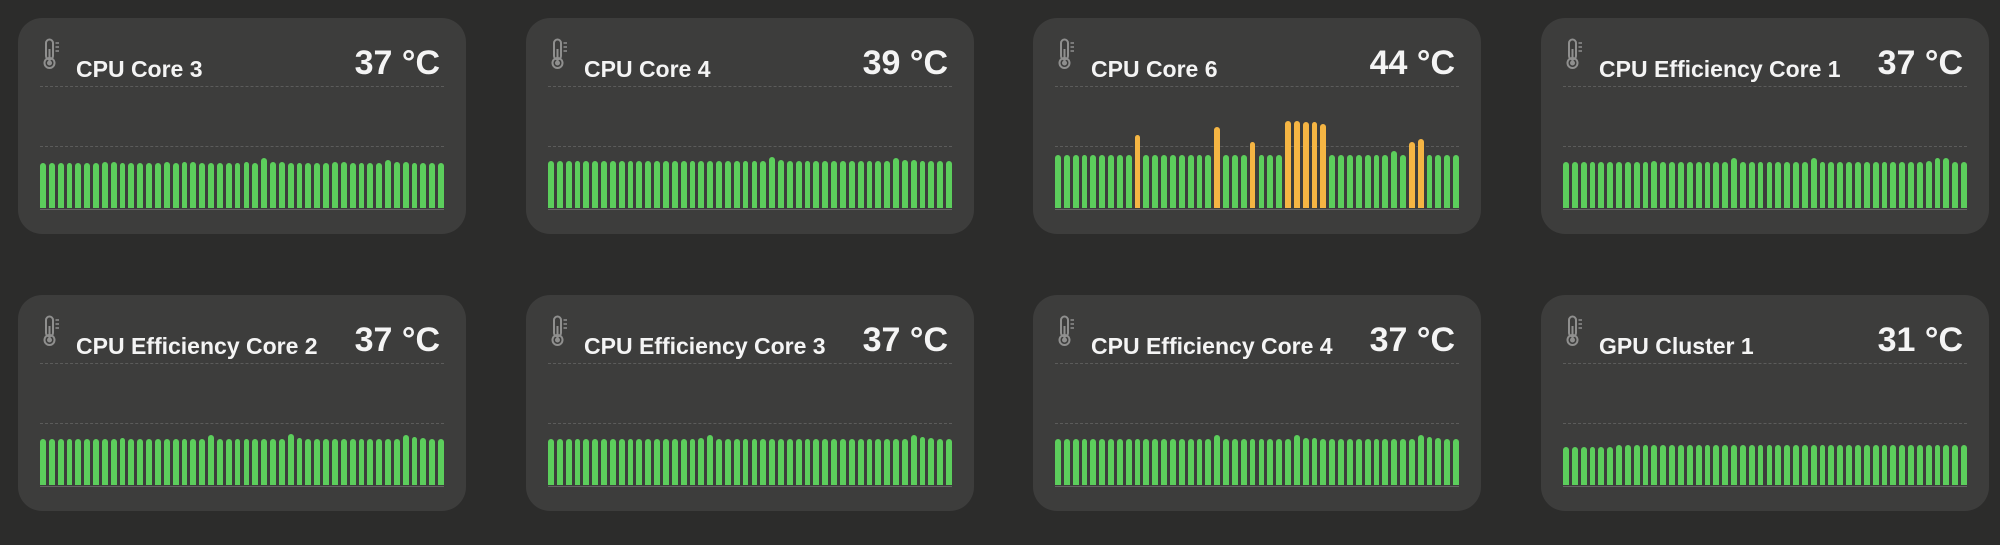  What do you see at coordinates (1676, 346) in the screenshot?
I see `sensor-title: GPU Cluster 1` at bounding box center [1676, 346].